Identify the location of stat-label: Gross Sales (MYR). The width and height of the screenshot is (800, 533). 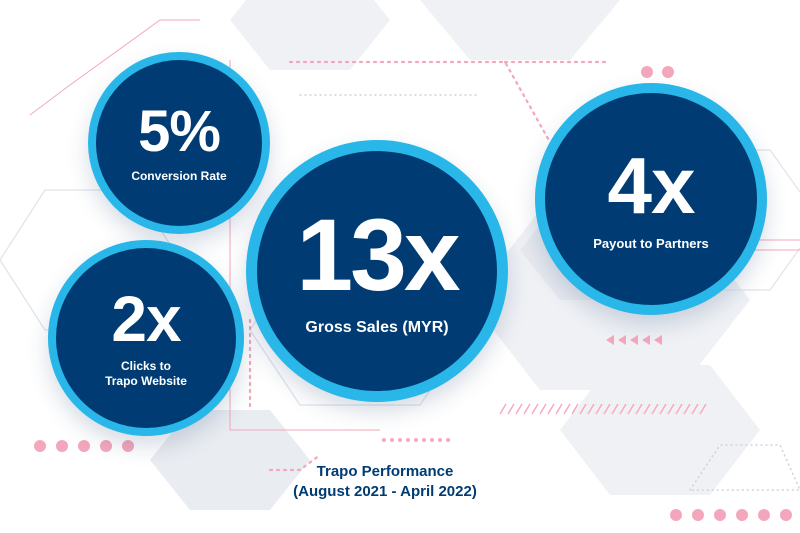
(377, 327).